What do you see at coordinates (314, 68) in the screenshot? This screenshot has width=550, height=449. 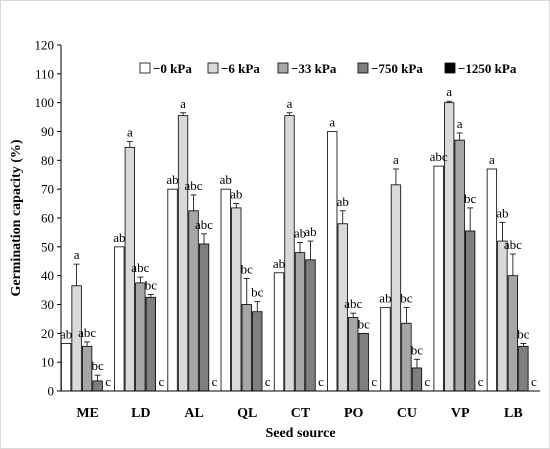 I see `legend-label-2: −33 kPa` at bounding box center [314, 68].